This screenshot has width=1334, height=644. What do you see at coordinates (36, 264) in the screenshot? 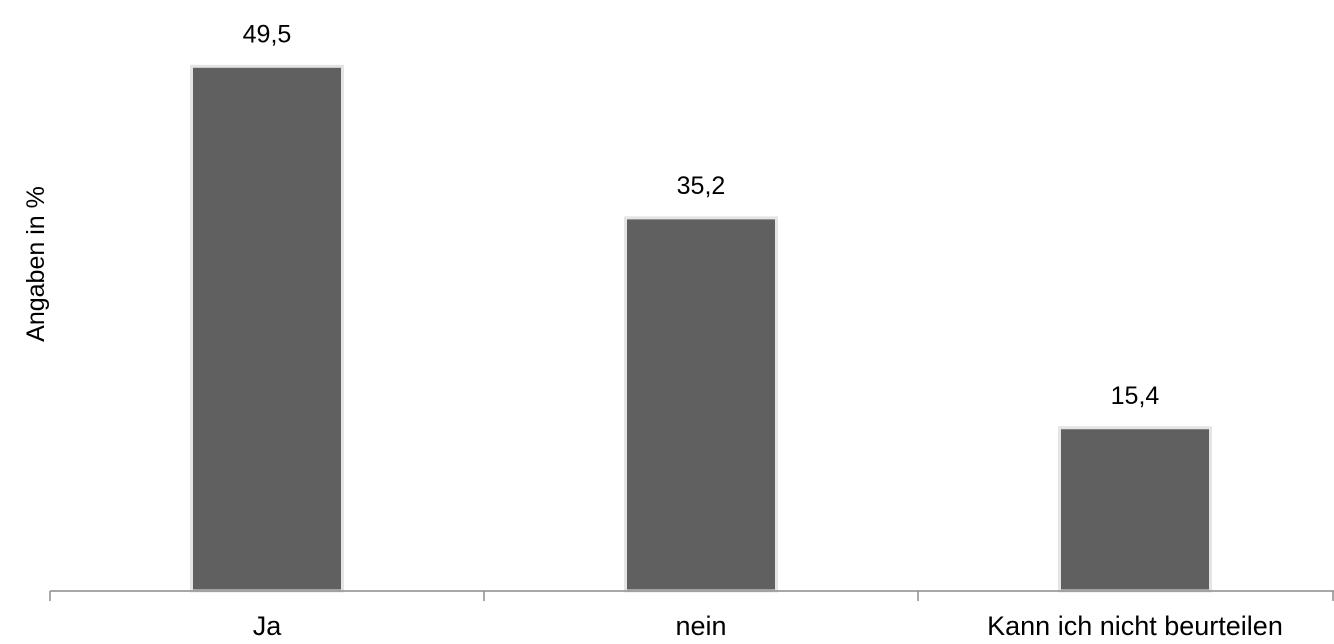
I see `y-axis-title: Angaben in %` at bounding box center [36, 264].